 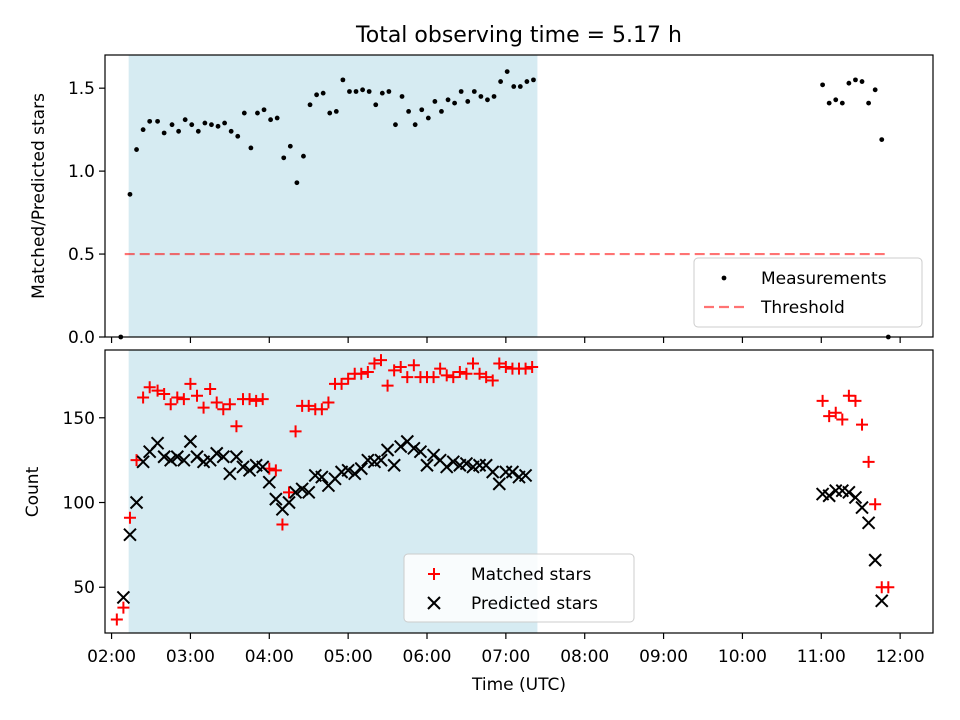 I want to click on y-tick-label: 50, so click(x=84, y=588).